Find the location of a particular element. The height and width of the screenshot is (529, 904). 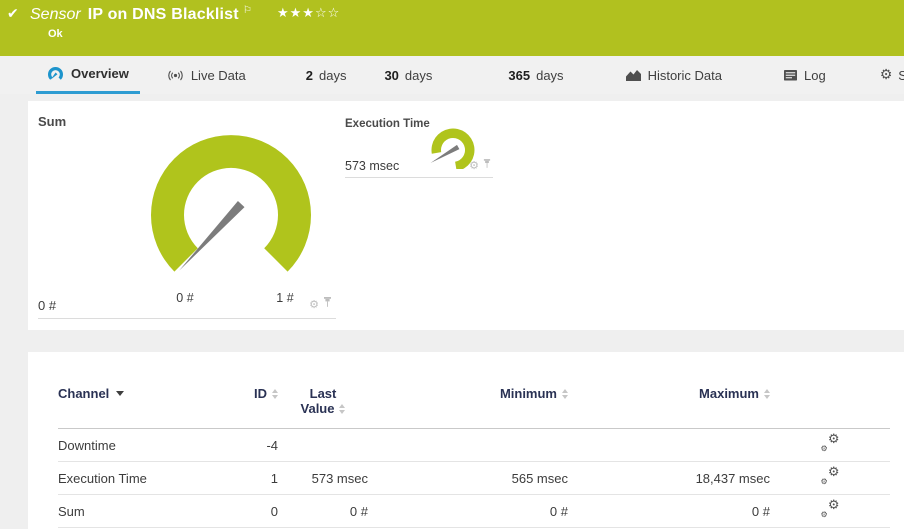

stars-empty: ☆☆ is located at coordinates (327, 13).